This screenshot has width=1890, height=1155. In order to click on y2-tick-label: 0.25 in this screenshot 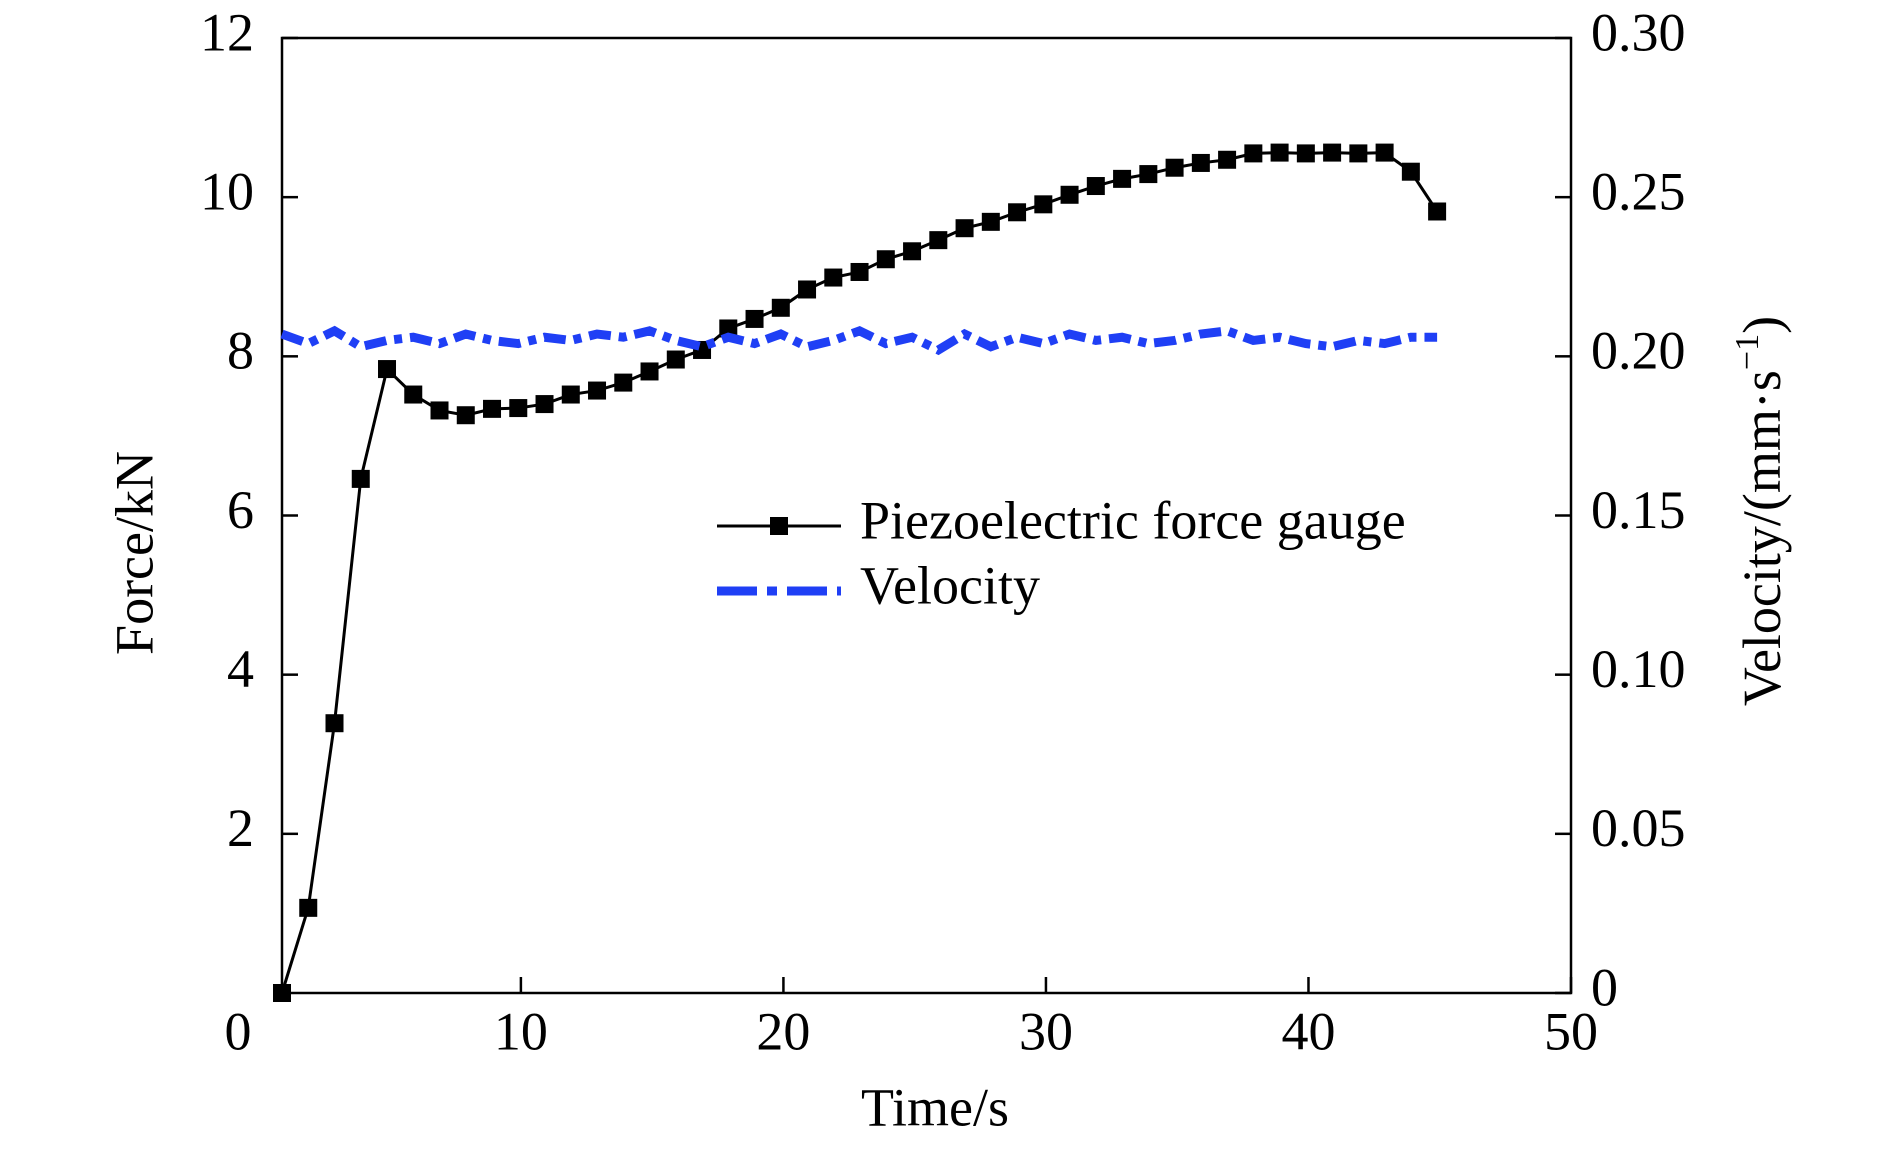, I will do `click(1638, 192)`.